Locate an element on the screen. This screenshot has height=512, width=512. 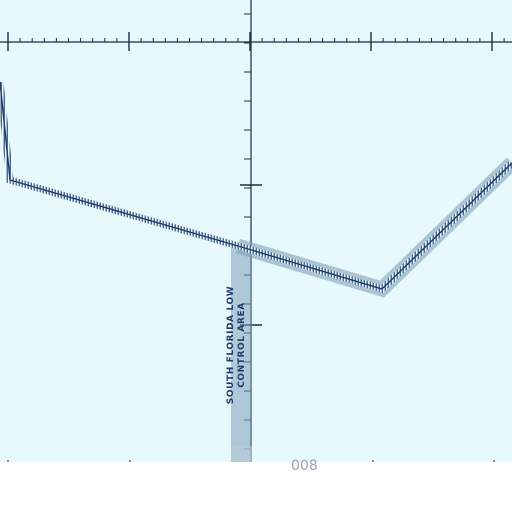
control-area-label: SOUTH FLORIDA LOW CONTROL AREA is located at coordinates (236, 345).